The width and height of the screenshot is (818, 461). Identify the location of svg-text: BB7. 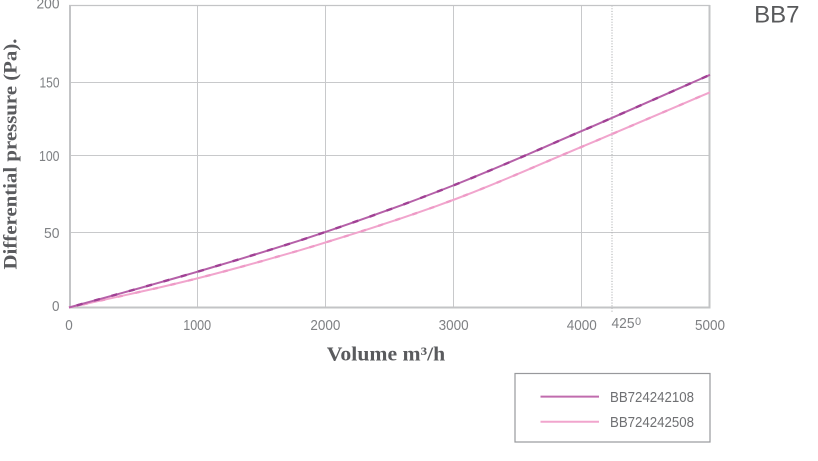
(776, 15).